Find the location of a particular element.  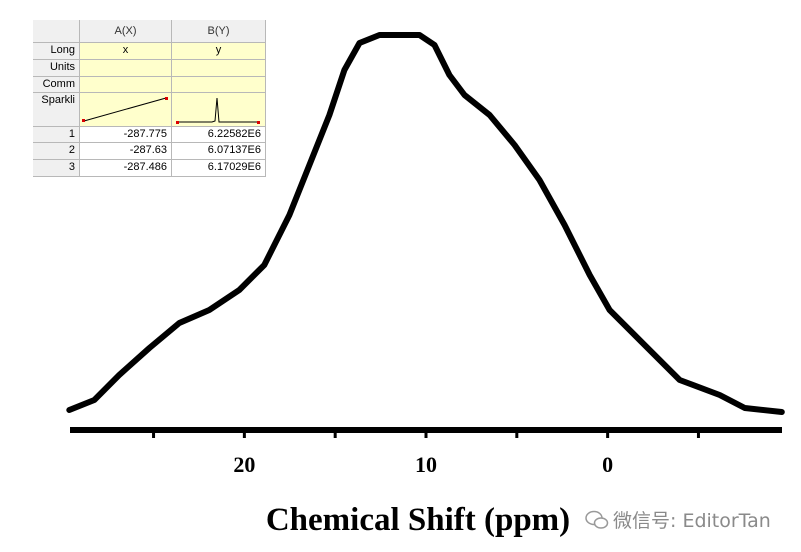

watermark-text: 微信号: EditorTan is located at coordinates (692, 521).